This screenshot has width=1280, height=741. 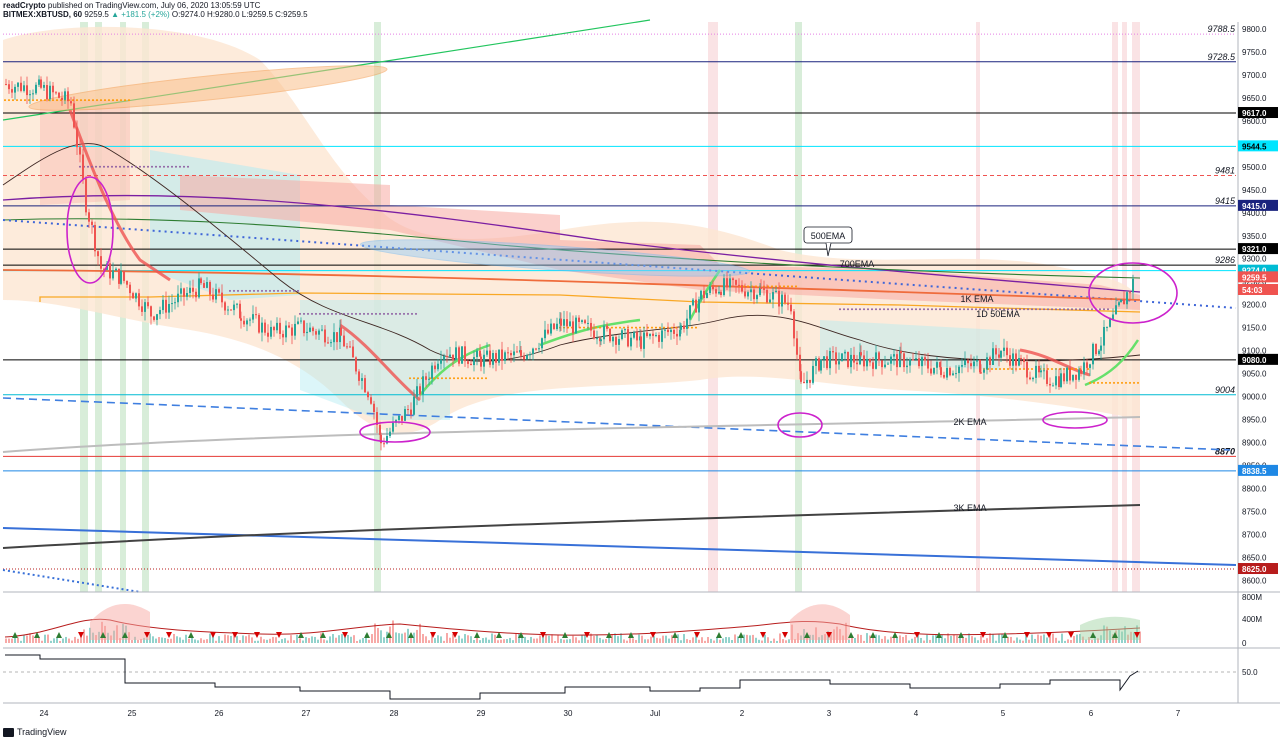 I want to click on ema-label: 2K EMA, so click(x=969, y=422).